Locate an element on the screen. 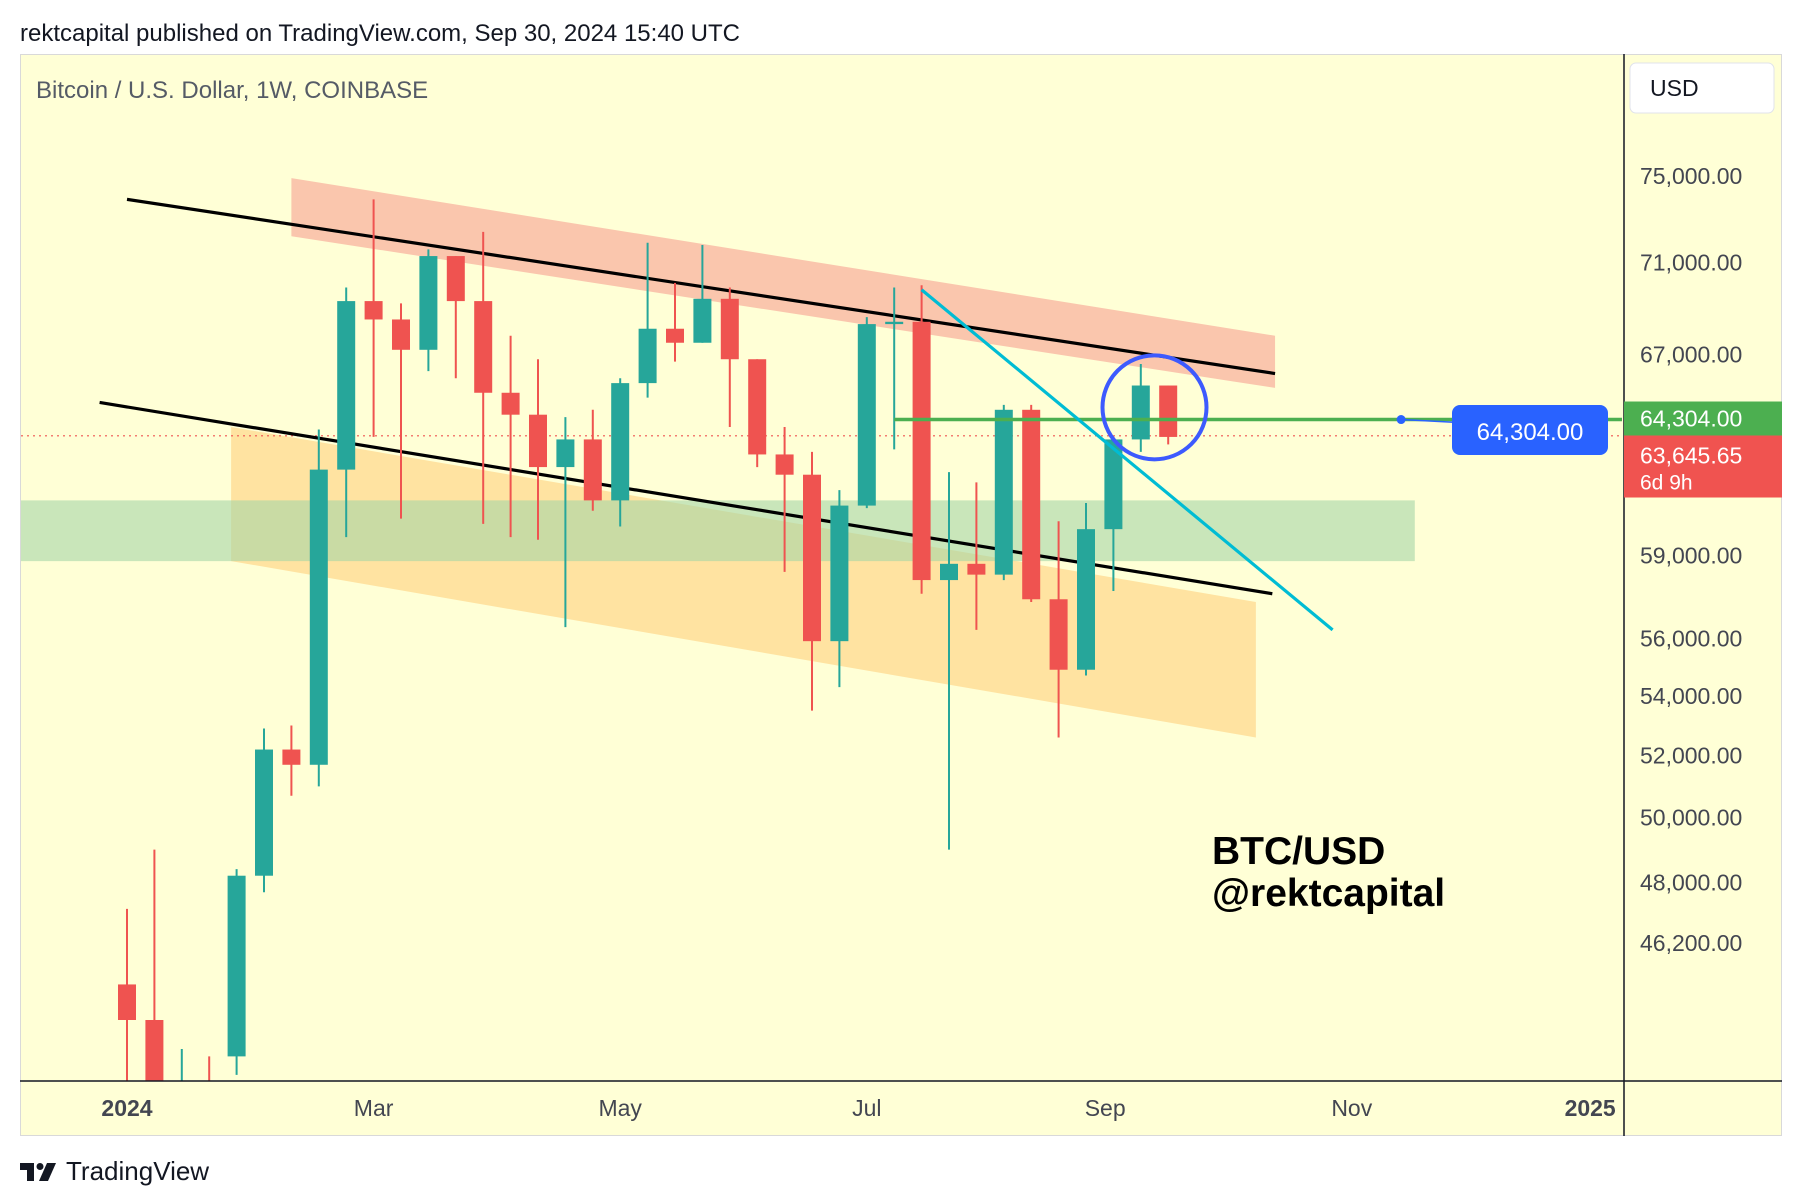 The image size is (1794, 1202). channel-upper-line is located at coordinates (701, 286).